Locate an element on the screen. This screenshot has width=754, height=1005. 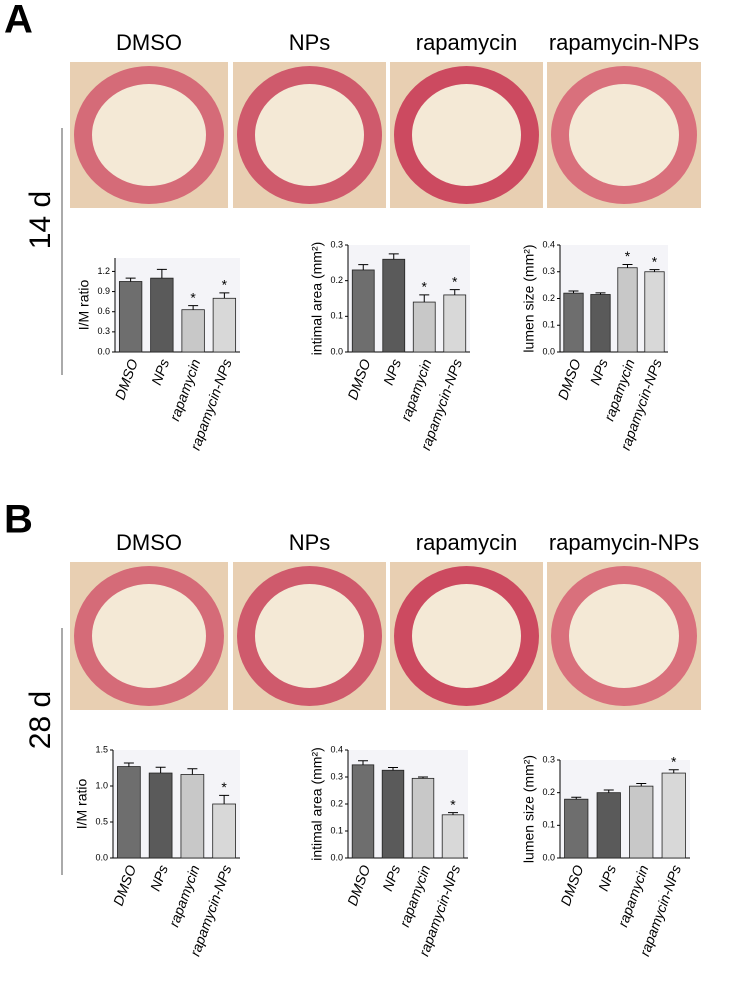
y-tick-label: 0.6 is located at coordinates (103, 311).